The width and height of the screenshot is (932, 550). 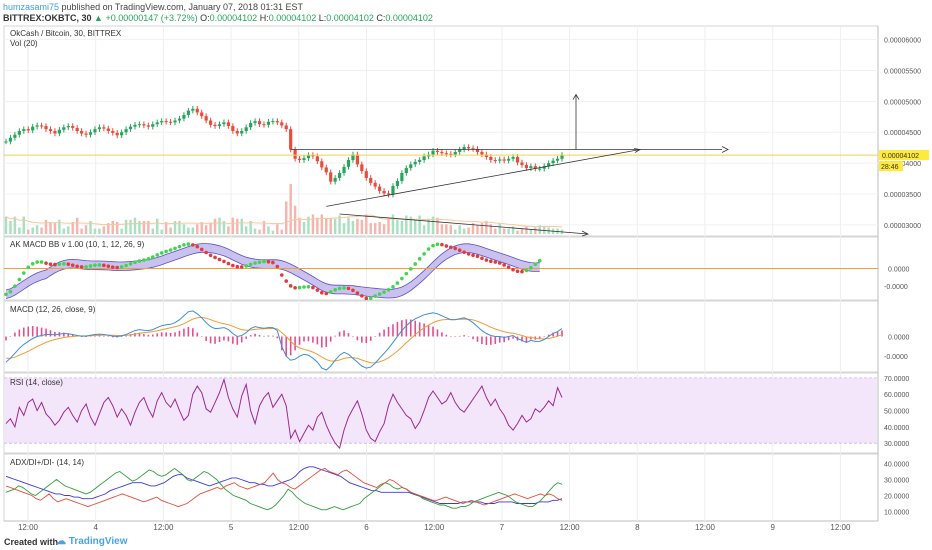 I want to click on tradingview-logo: ☁ TradingView, so click(x=92, y=541).